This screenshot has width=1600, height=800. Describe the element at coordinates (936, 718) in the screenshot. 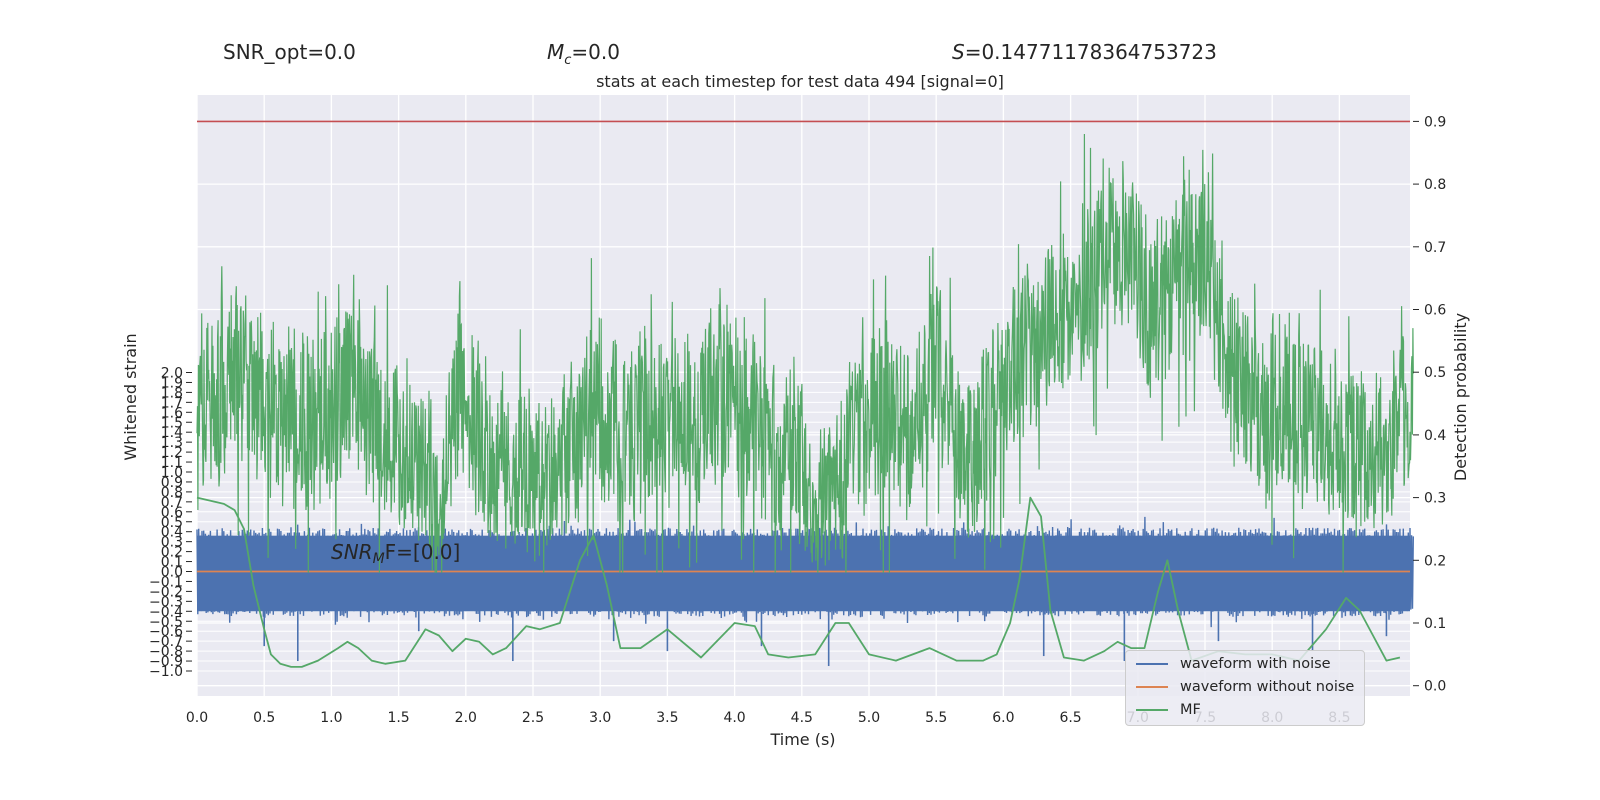

I see `x-tick-label-11: 5.5` at that location.